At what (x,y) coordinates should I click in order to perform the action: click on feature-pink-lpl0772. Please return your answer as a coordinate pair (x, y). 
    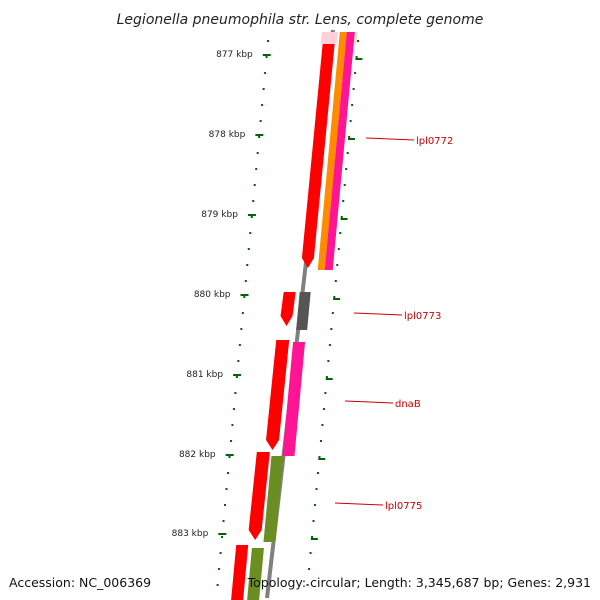
    Looking at the image, I should click on (339, 151).